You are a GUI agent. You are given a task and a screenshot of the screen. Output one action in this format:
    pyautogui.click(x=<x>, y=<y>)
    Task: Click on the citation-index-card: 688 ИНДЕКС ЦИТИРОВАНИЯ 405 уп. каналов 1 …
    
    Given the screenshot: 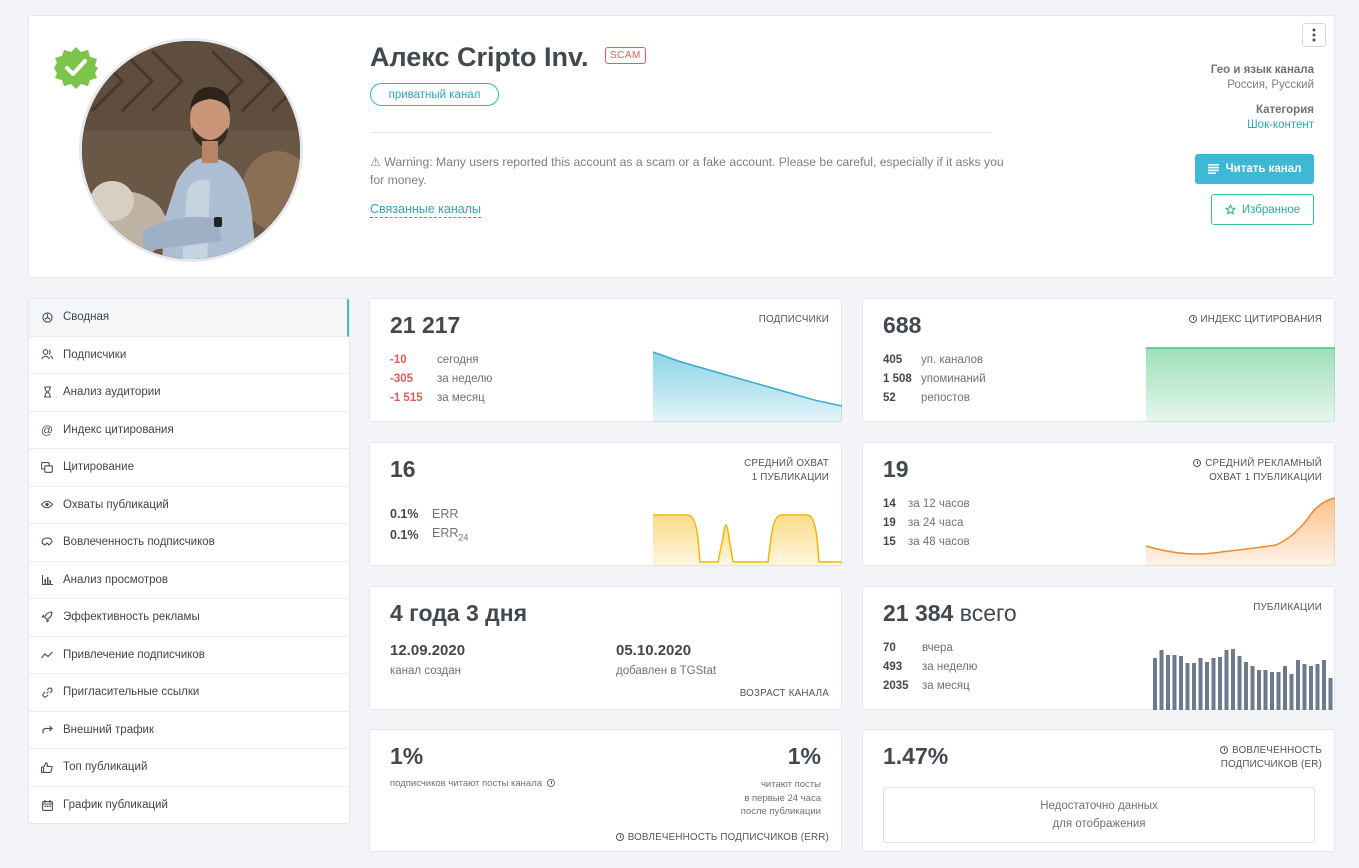 What is the action you would take?
    pyautogui.click(x=1098, y=360)
    